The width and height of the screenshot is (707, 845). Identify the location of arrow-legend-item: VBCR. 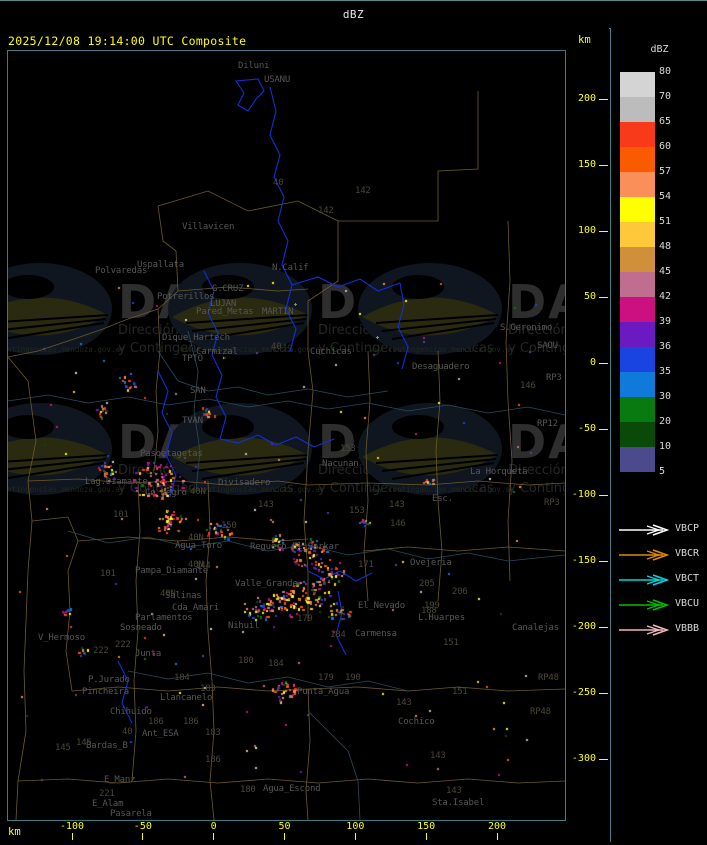
(661, 555).